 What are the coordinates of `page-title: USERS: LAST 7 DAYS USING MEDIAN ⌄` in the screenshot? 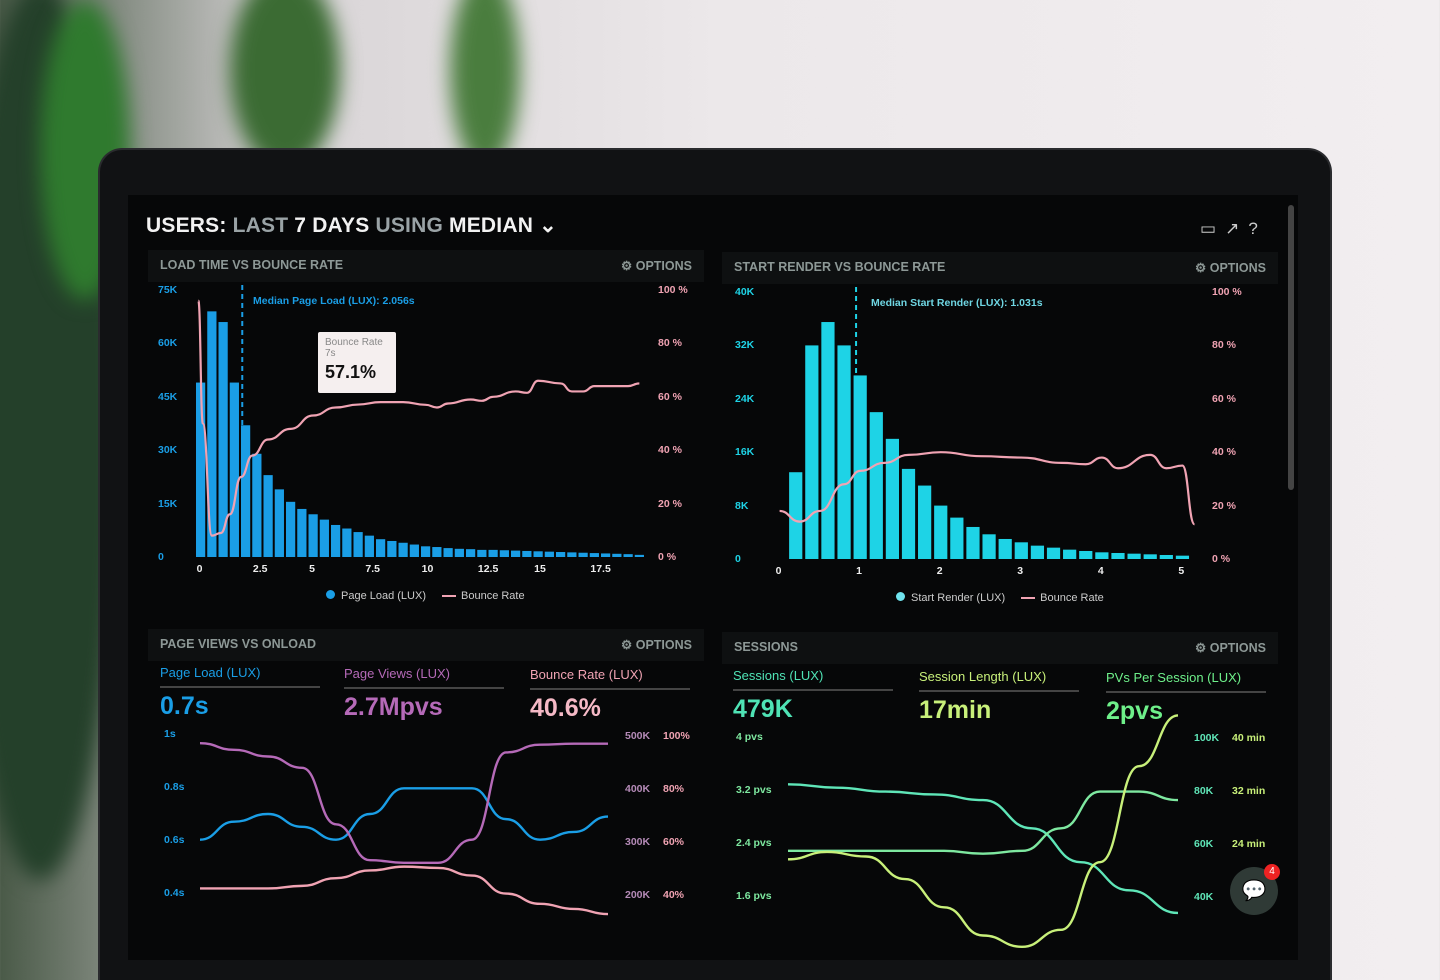 It's located at (351, 225).